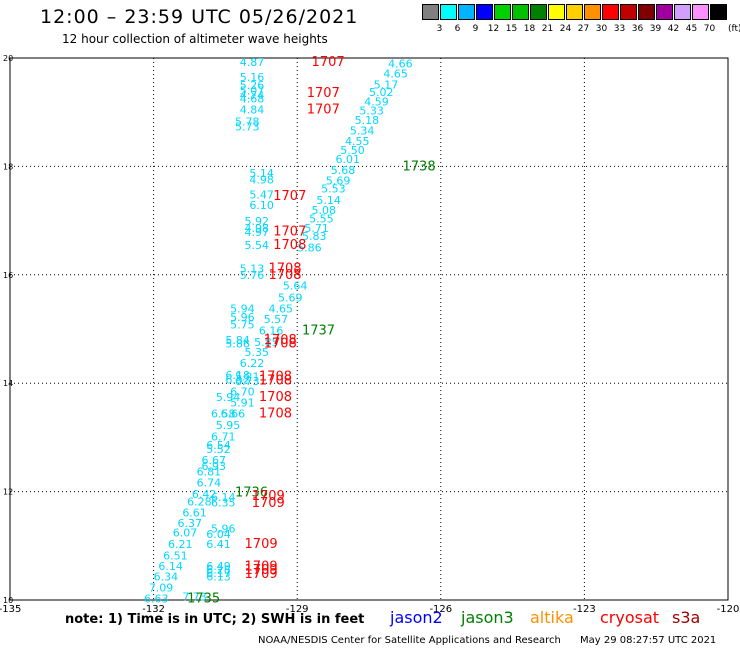 The height and width of the screenshot is (650, 740). Describe the element at coordinates (8, 275) in the screenshot. I see `lat-tick-label: 16` at that location.